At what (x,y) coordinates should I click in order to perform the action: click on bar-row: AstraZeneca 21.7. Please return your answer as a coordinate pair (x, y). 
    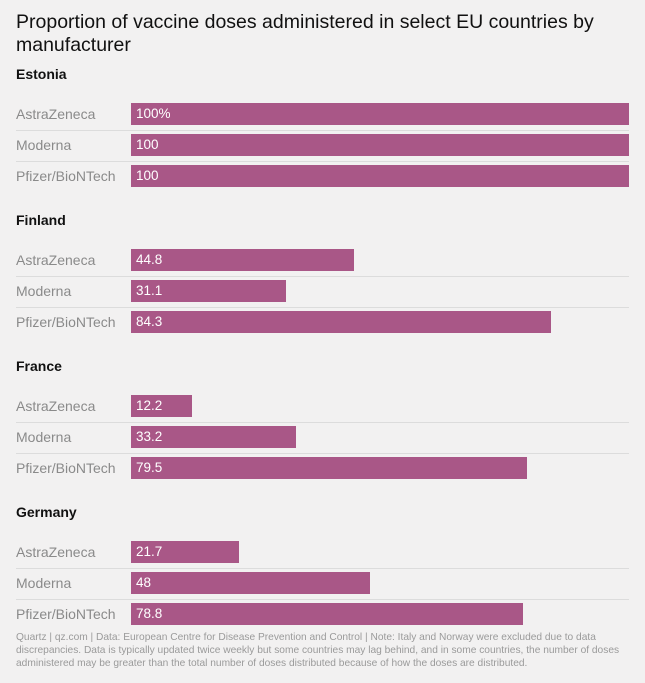
    Looking at the image, I should click on (322, 552).